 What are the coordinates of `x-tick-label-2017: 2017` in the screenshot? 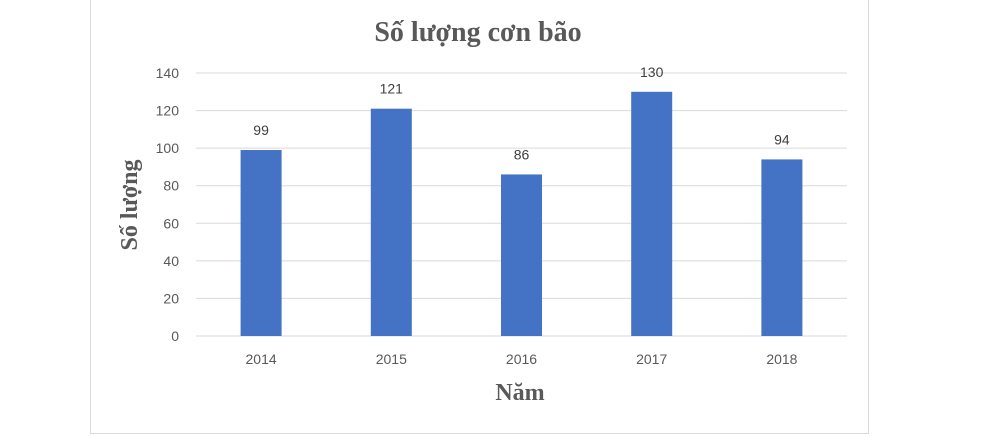 It's located at (651, 359).